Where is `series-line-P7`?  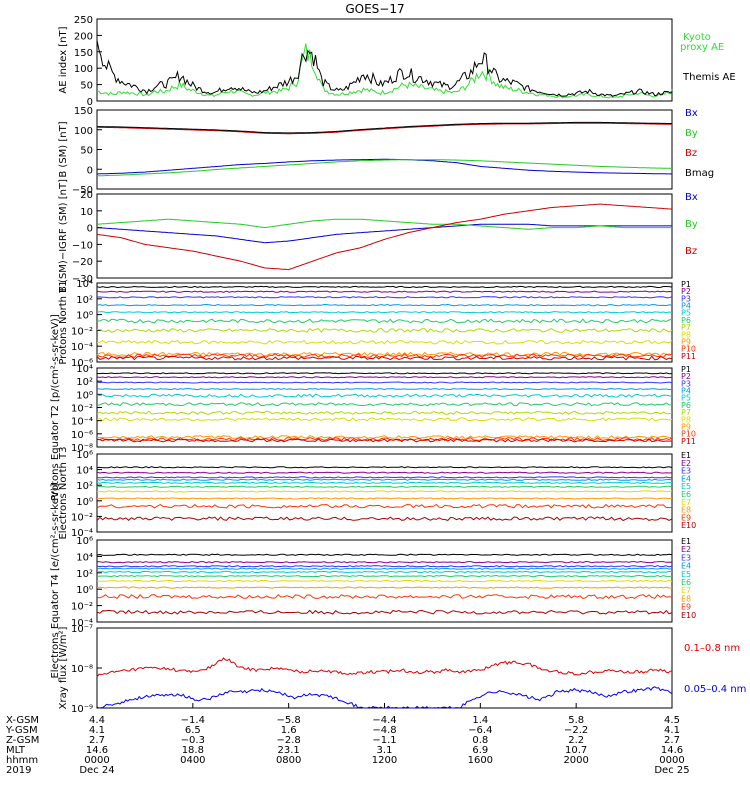
series-line-P7 is located at coordinates (384, 412).